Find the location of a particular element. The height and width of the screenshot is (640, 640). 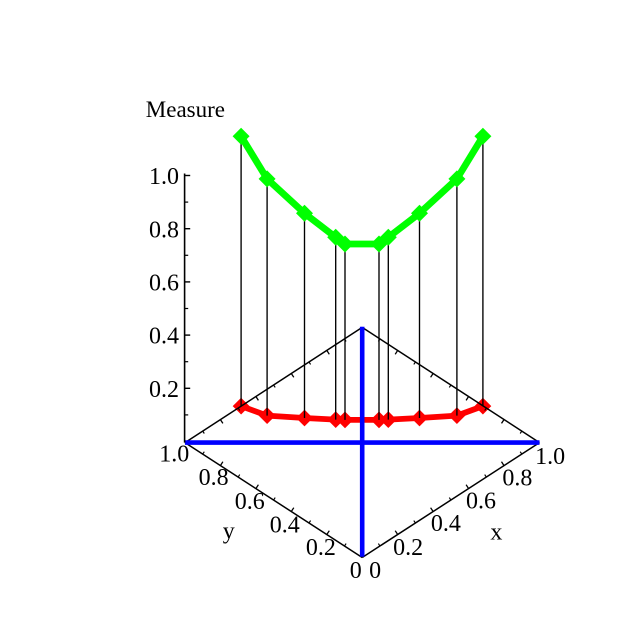

svg-text: x is located at coordinates (496, 532).